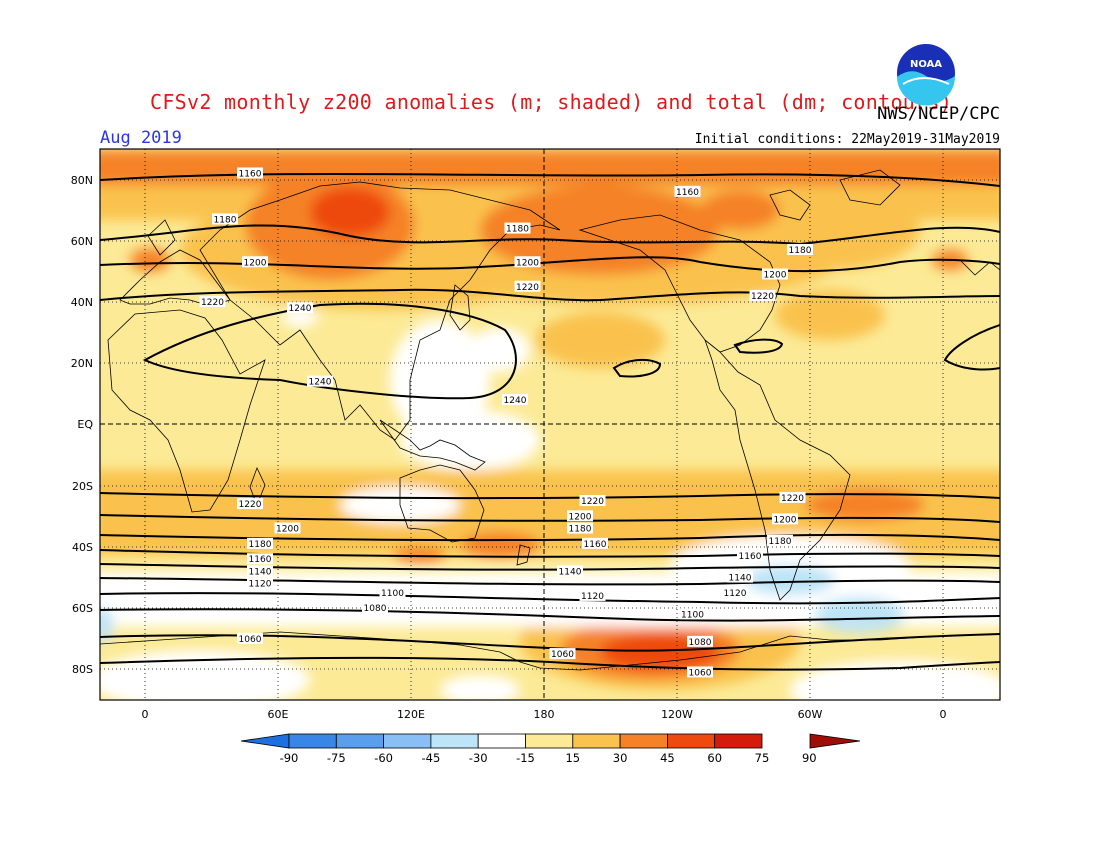  I want to click on lat-label: 80S, so click(82, 669).